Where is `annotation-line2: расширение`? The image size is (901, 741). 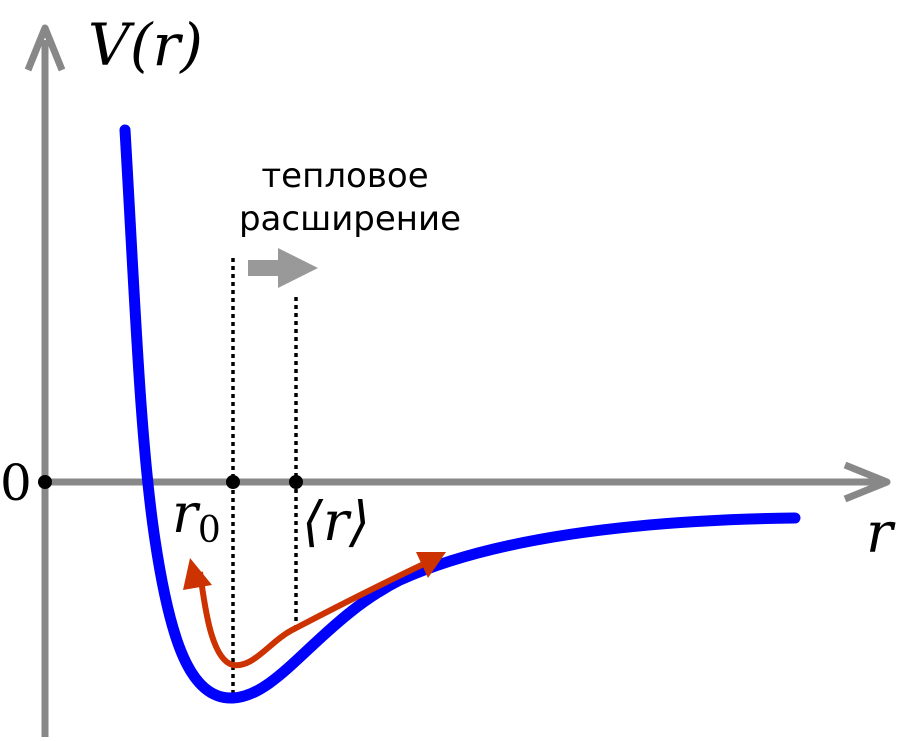 annotation-line2: расширение is located at coordinates (350, 219).